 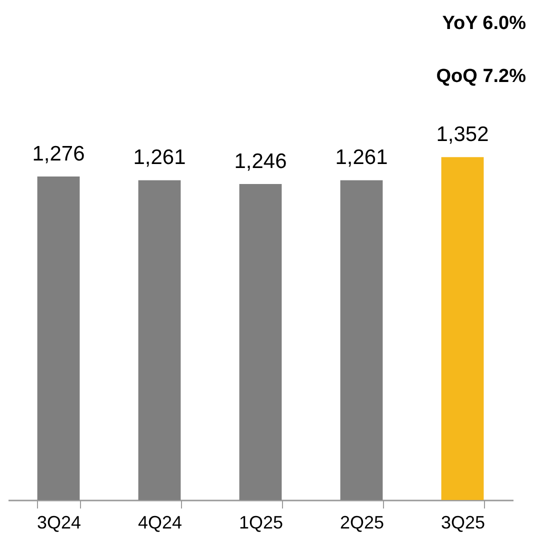 What do you see at coordinates (160, 522) in the screenshot?
I see `x-tick-label: 4Q24` at bounding box center [160, 522].